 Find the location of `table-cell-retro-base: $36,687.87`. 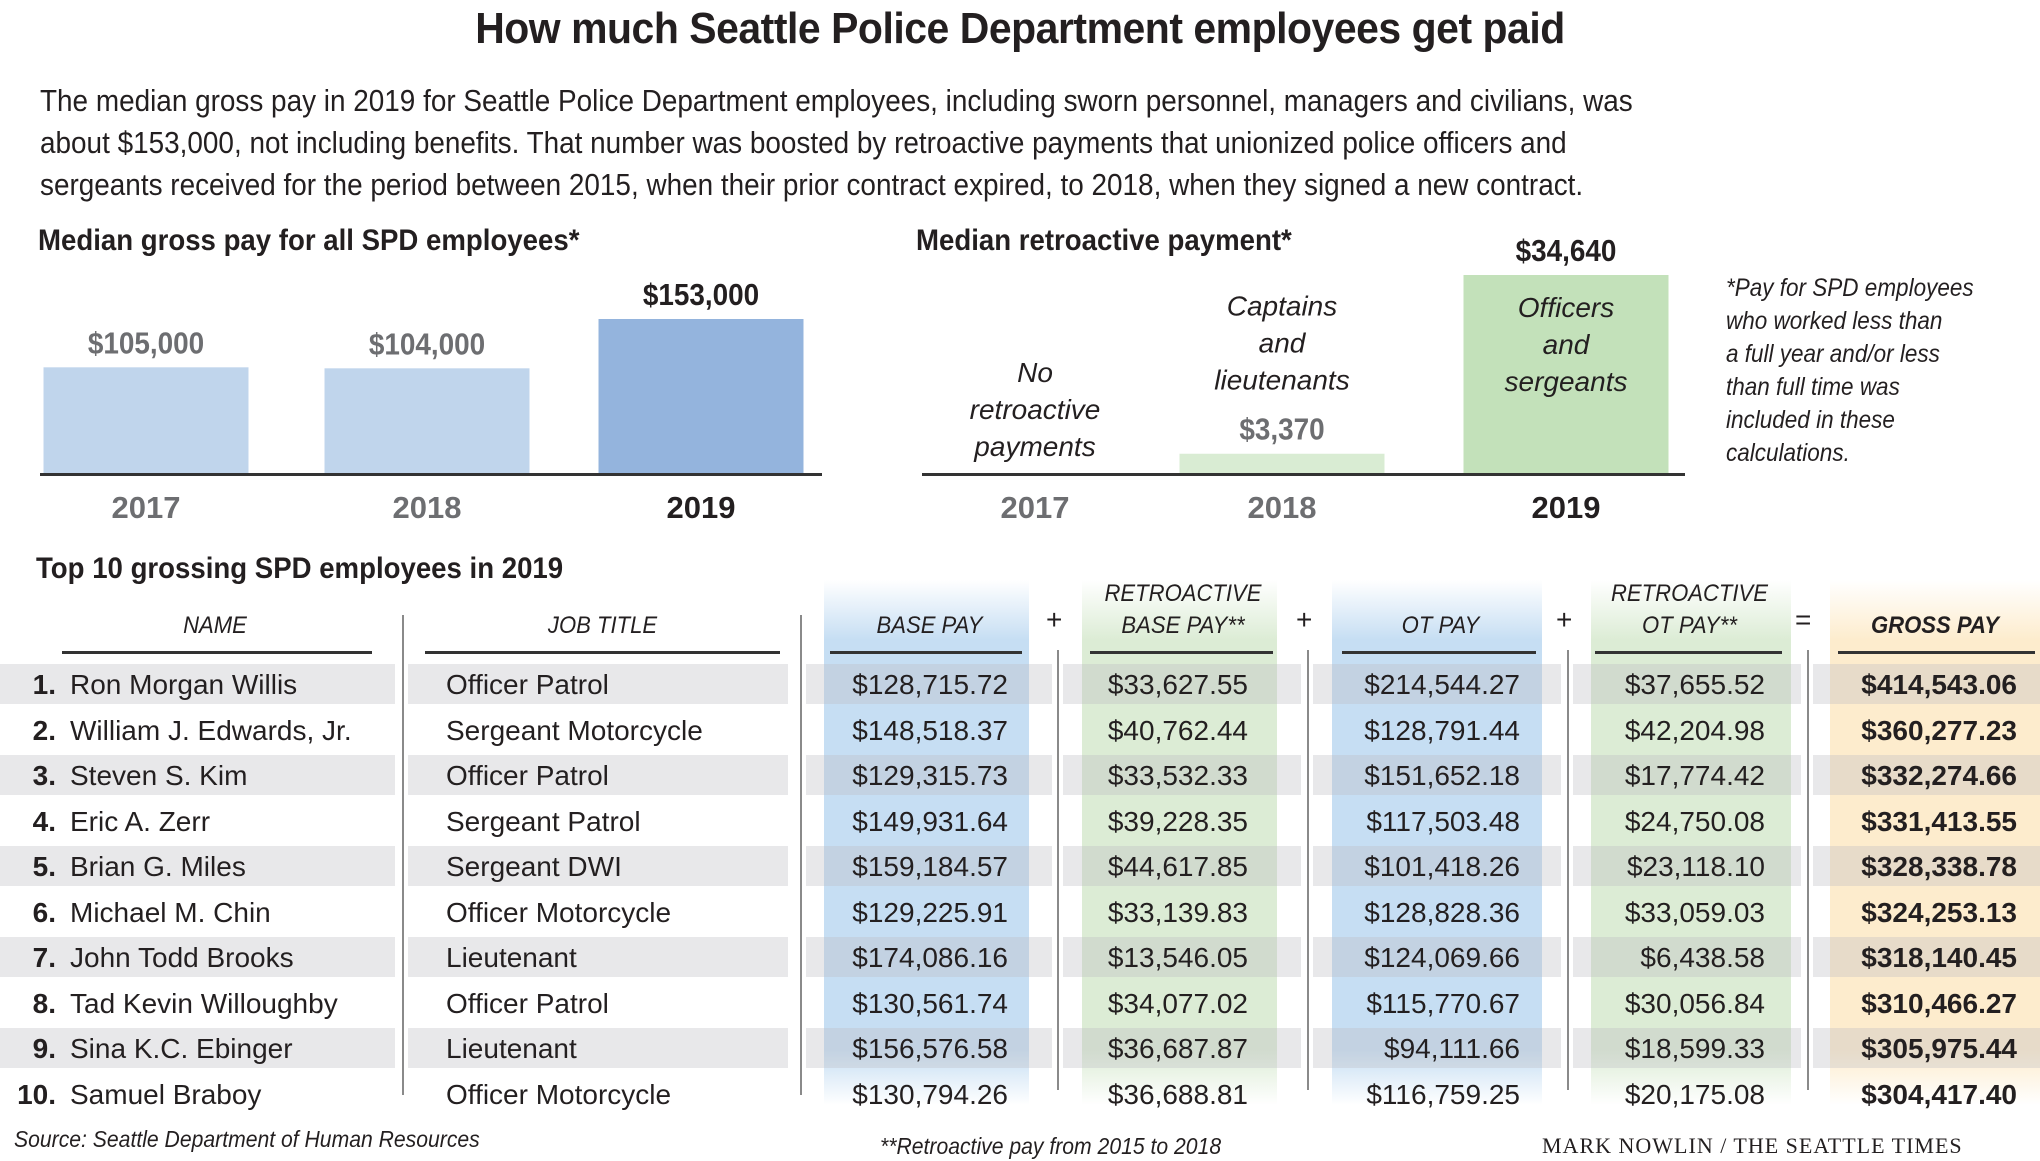

table-cell-retro-base: $36,687.87 is located at coordinates (1177, 1048).